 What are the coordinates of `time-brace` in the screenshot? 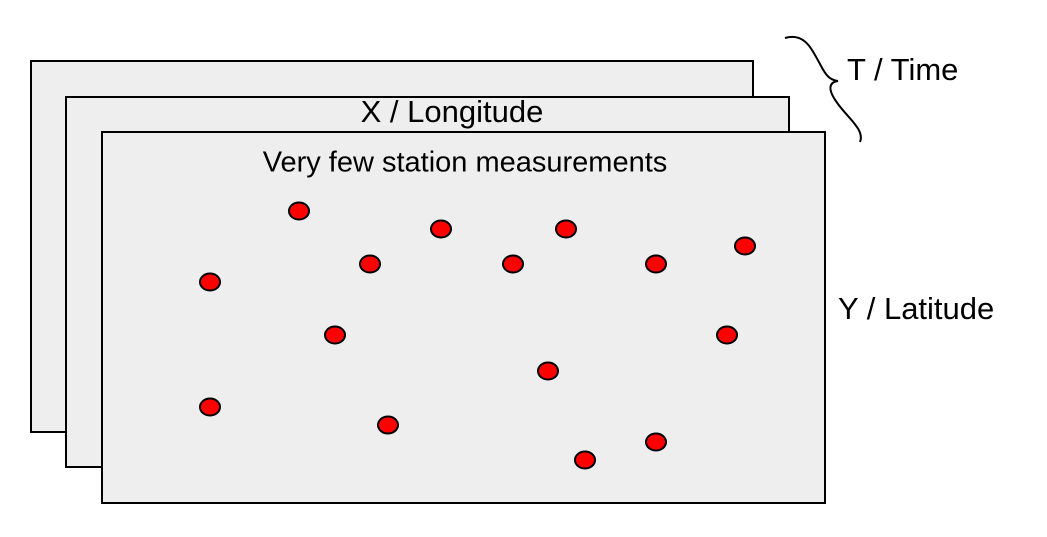 It's located at (823, 89).